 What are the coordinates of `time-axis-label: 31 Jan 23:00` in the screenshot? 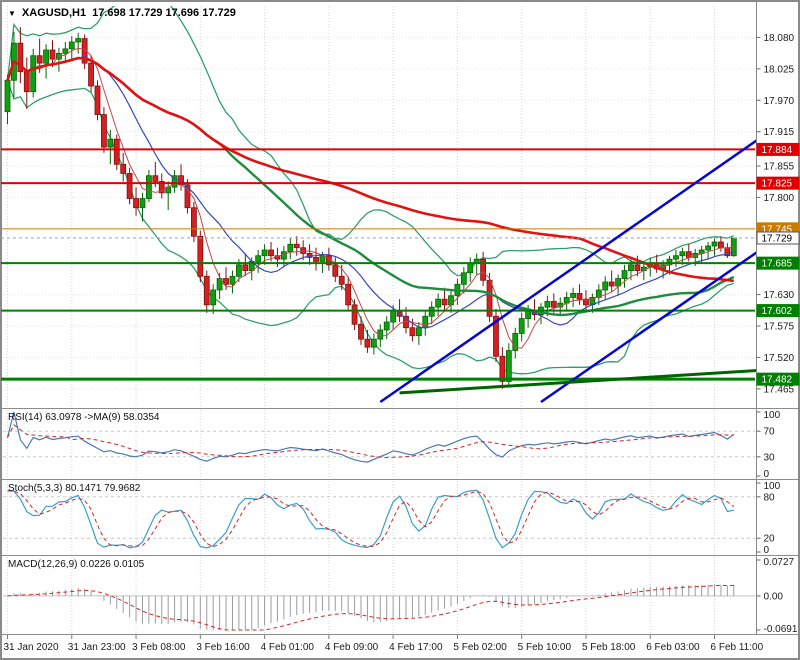 It's located at (97, 647).